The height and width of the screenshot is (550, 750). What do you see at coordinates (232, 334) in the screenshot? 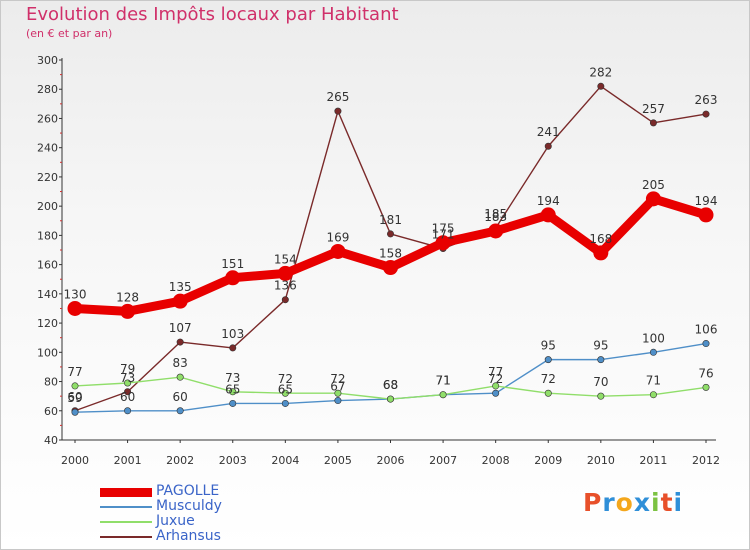
I see `data-label: 103` at bounding box center [232, 334].